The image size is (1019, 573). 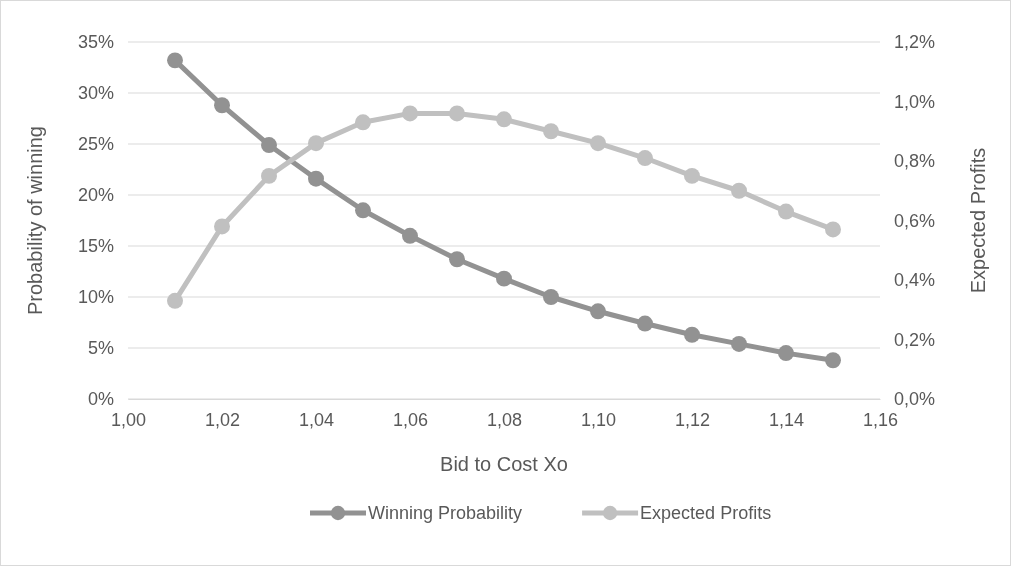 What do you see at coordinates (95, 297) in the screenshot?
I see `y-tick-label: 10%` at bounding box center [95, 297].